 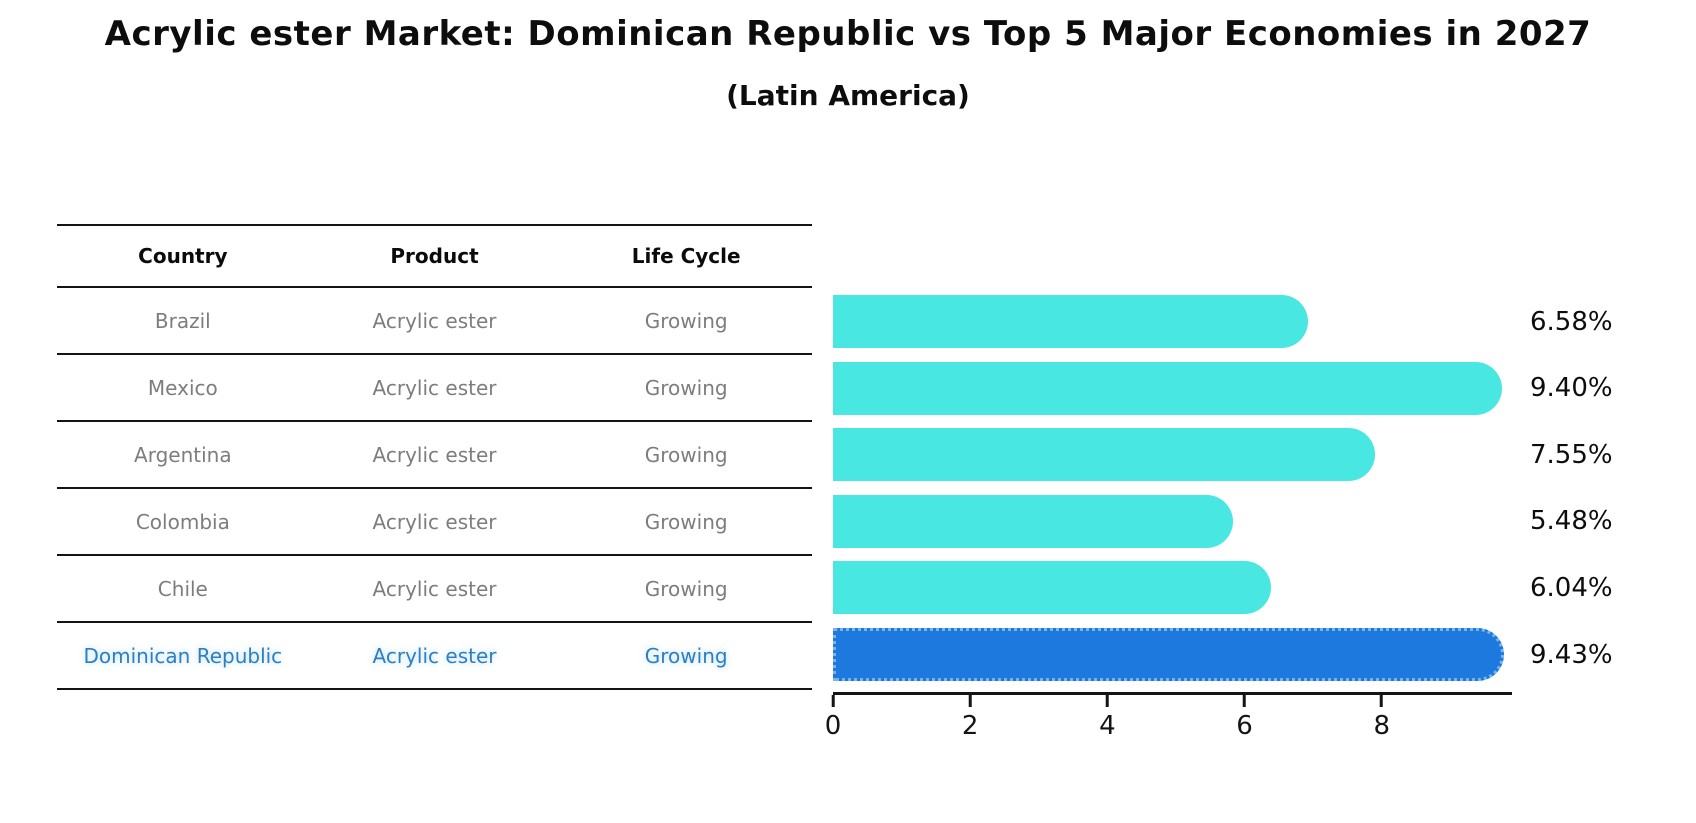 I want to click on bar-value-label: 7.55%, so click(x=1571, y=454).